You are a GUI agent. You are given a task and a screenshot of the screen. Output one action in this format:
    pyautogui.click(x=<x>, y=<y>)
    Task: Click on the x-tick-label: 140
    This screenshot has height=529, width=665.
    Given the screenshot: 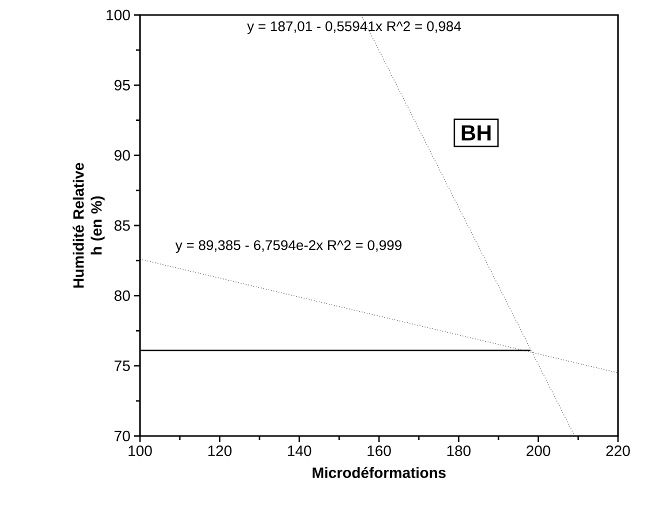 What is the action you would take?
    pyautogui.click(x=300, y=450)
    